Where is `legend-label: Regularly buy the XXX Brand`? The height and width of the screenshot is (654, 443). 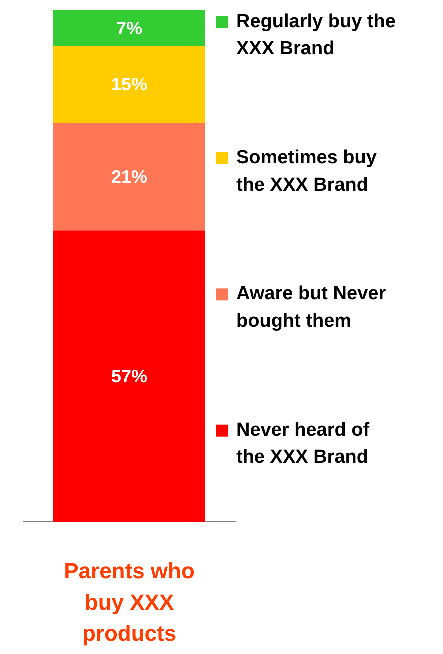
legend-label: Regularly buy the XXX Brand is located at coordinates (316, 35).